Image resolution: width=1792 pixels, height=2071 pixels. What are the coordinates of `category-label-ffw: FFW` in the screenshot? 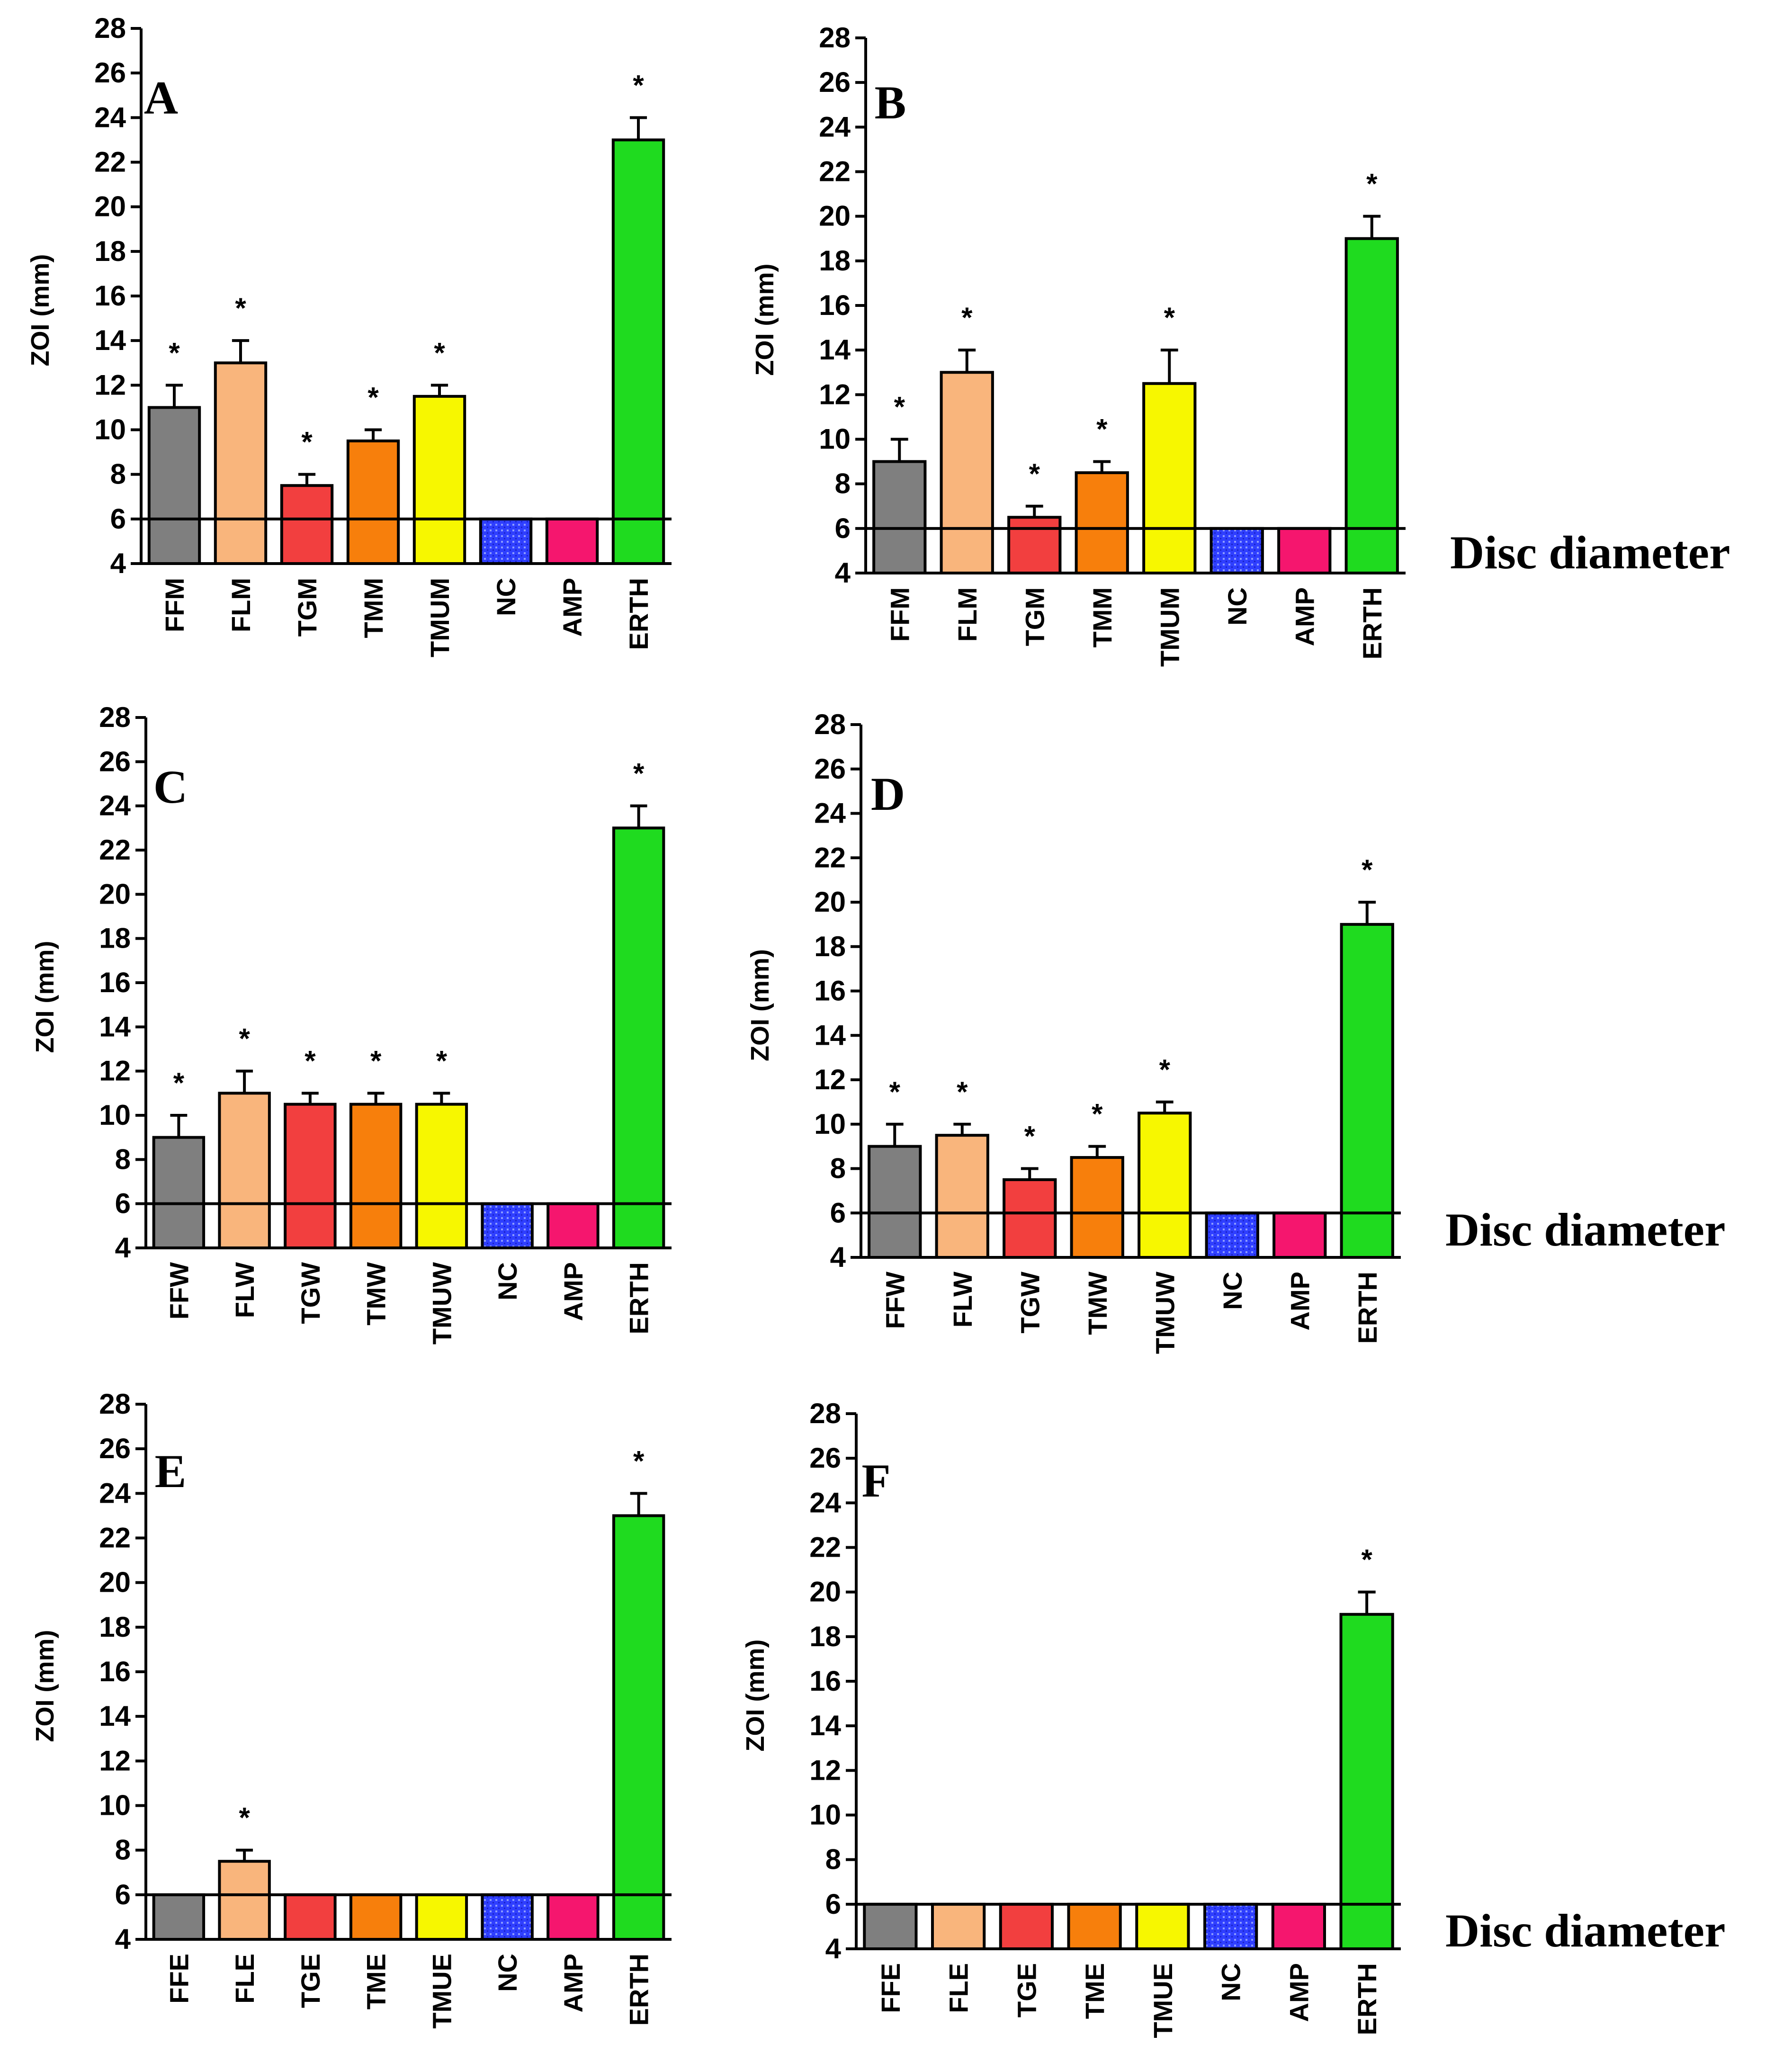 It's located at (895, 1300).